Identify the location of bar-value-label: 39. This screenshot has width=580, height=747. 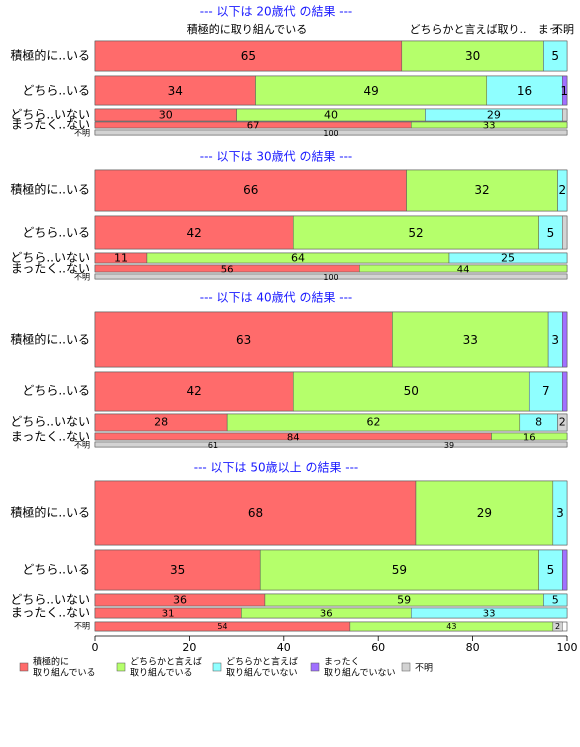
(449, 445).